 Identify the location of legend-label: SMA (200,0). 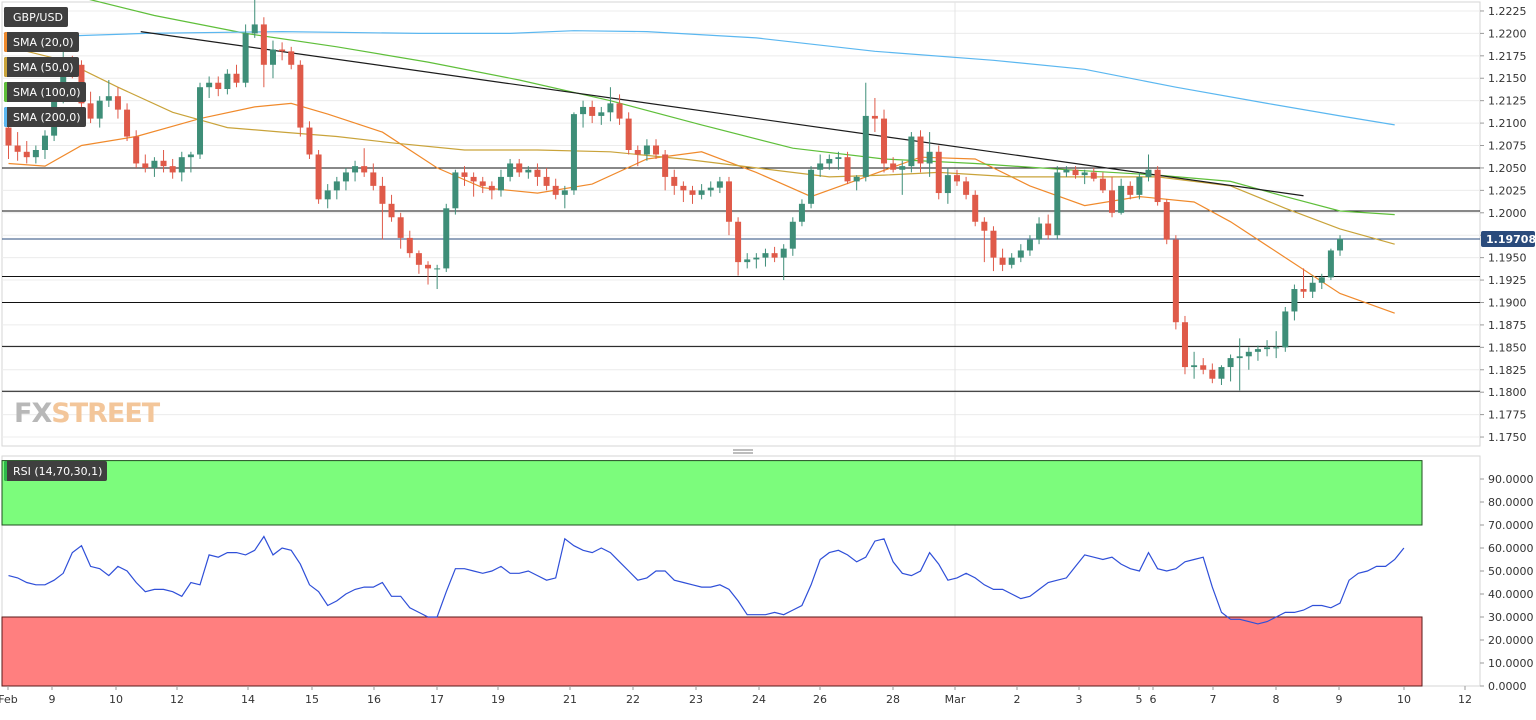
(47, 117).